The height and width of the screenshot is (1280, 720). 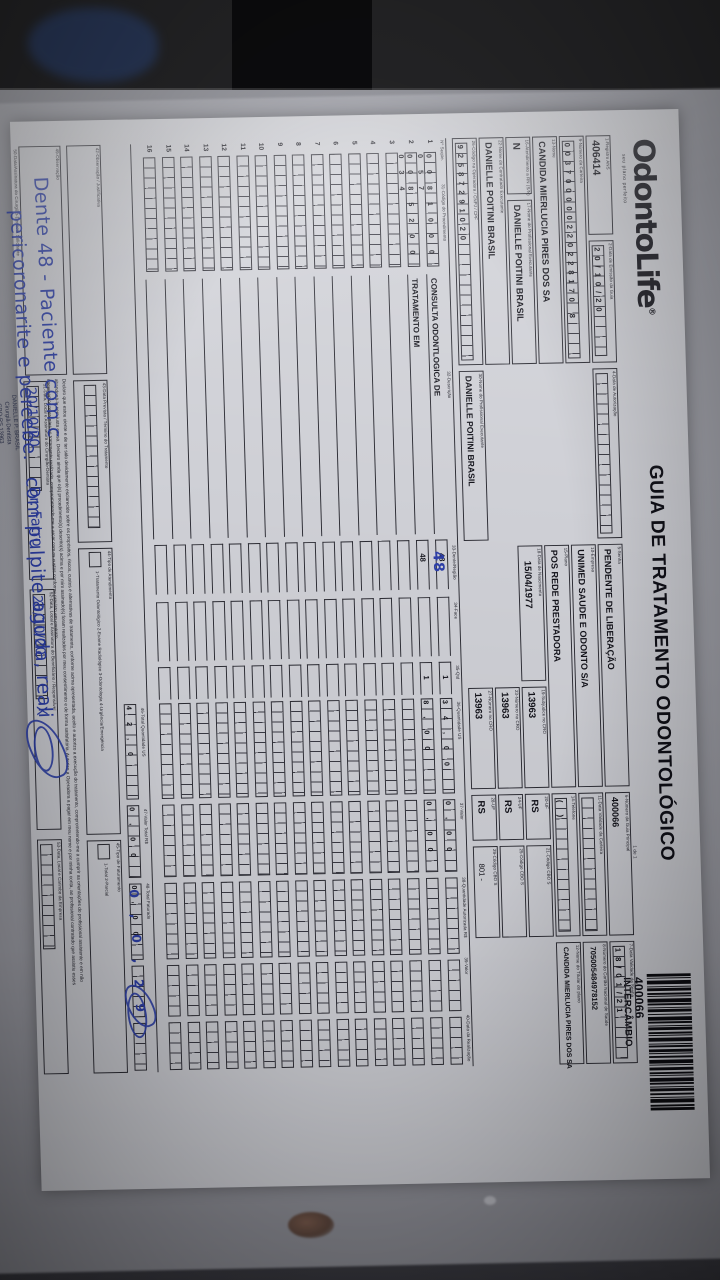 What do you see at coordinates (87, 259) in the screenshot?
I see `field-observacao` at bounding box center [87, 259].